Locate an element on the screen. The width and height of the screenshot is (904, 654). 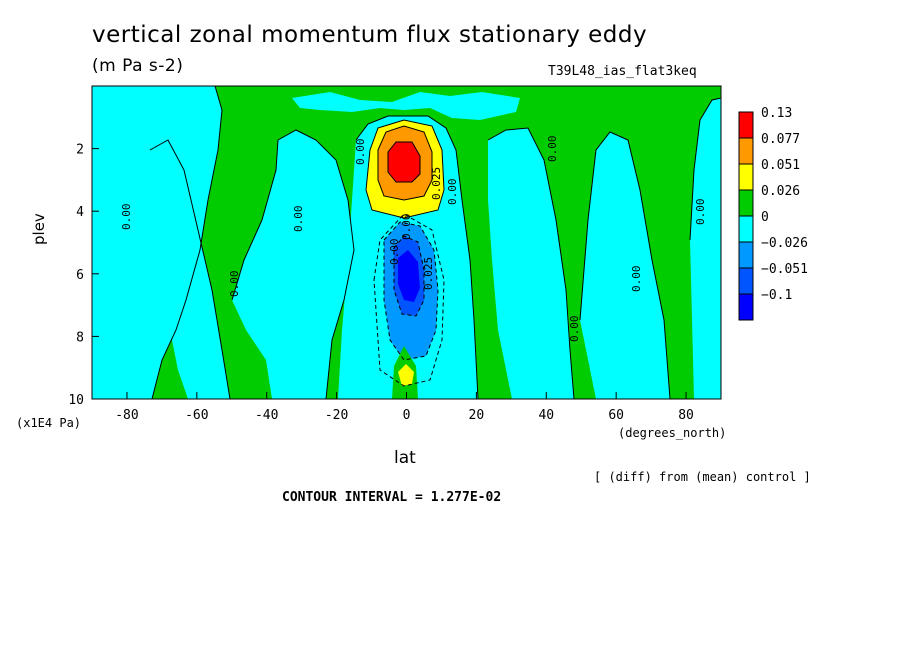
colorbar-label: 0.13 is located at coordinates (776, 113).